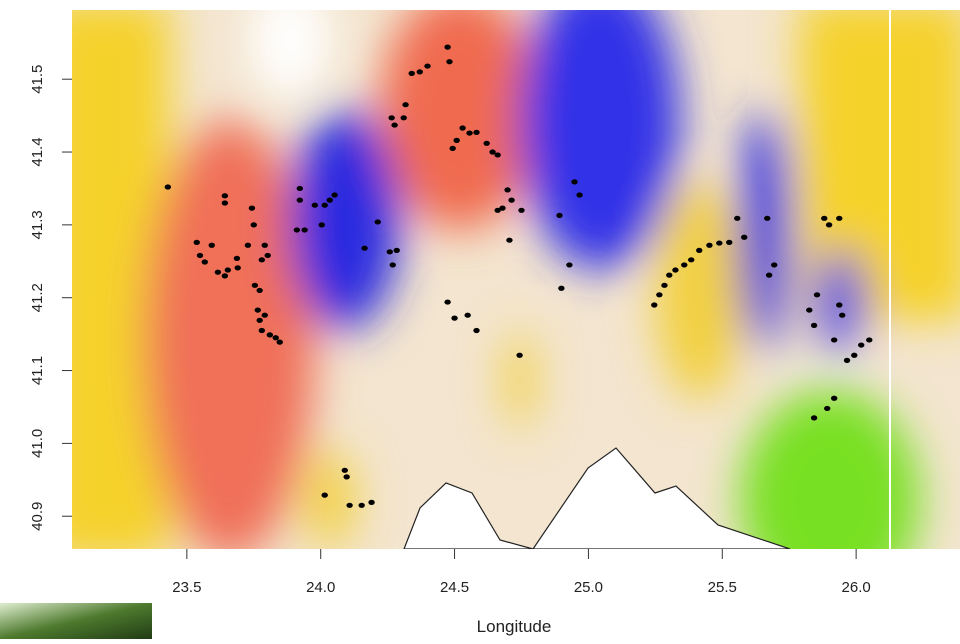 The height and width of the screenshot is (644, 960). I want to click on x-tick-label: 25.5, so click(722, 587).